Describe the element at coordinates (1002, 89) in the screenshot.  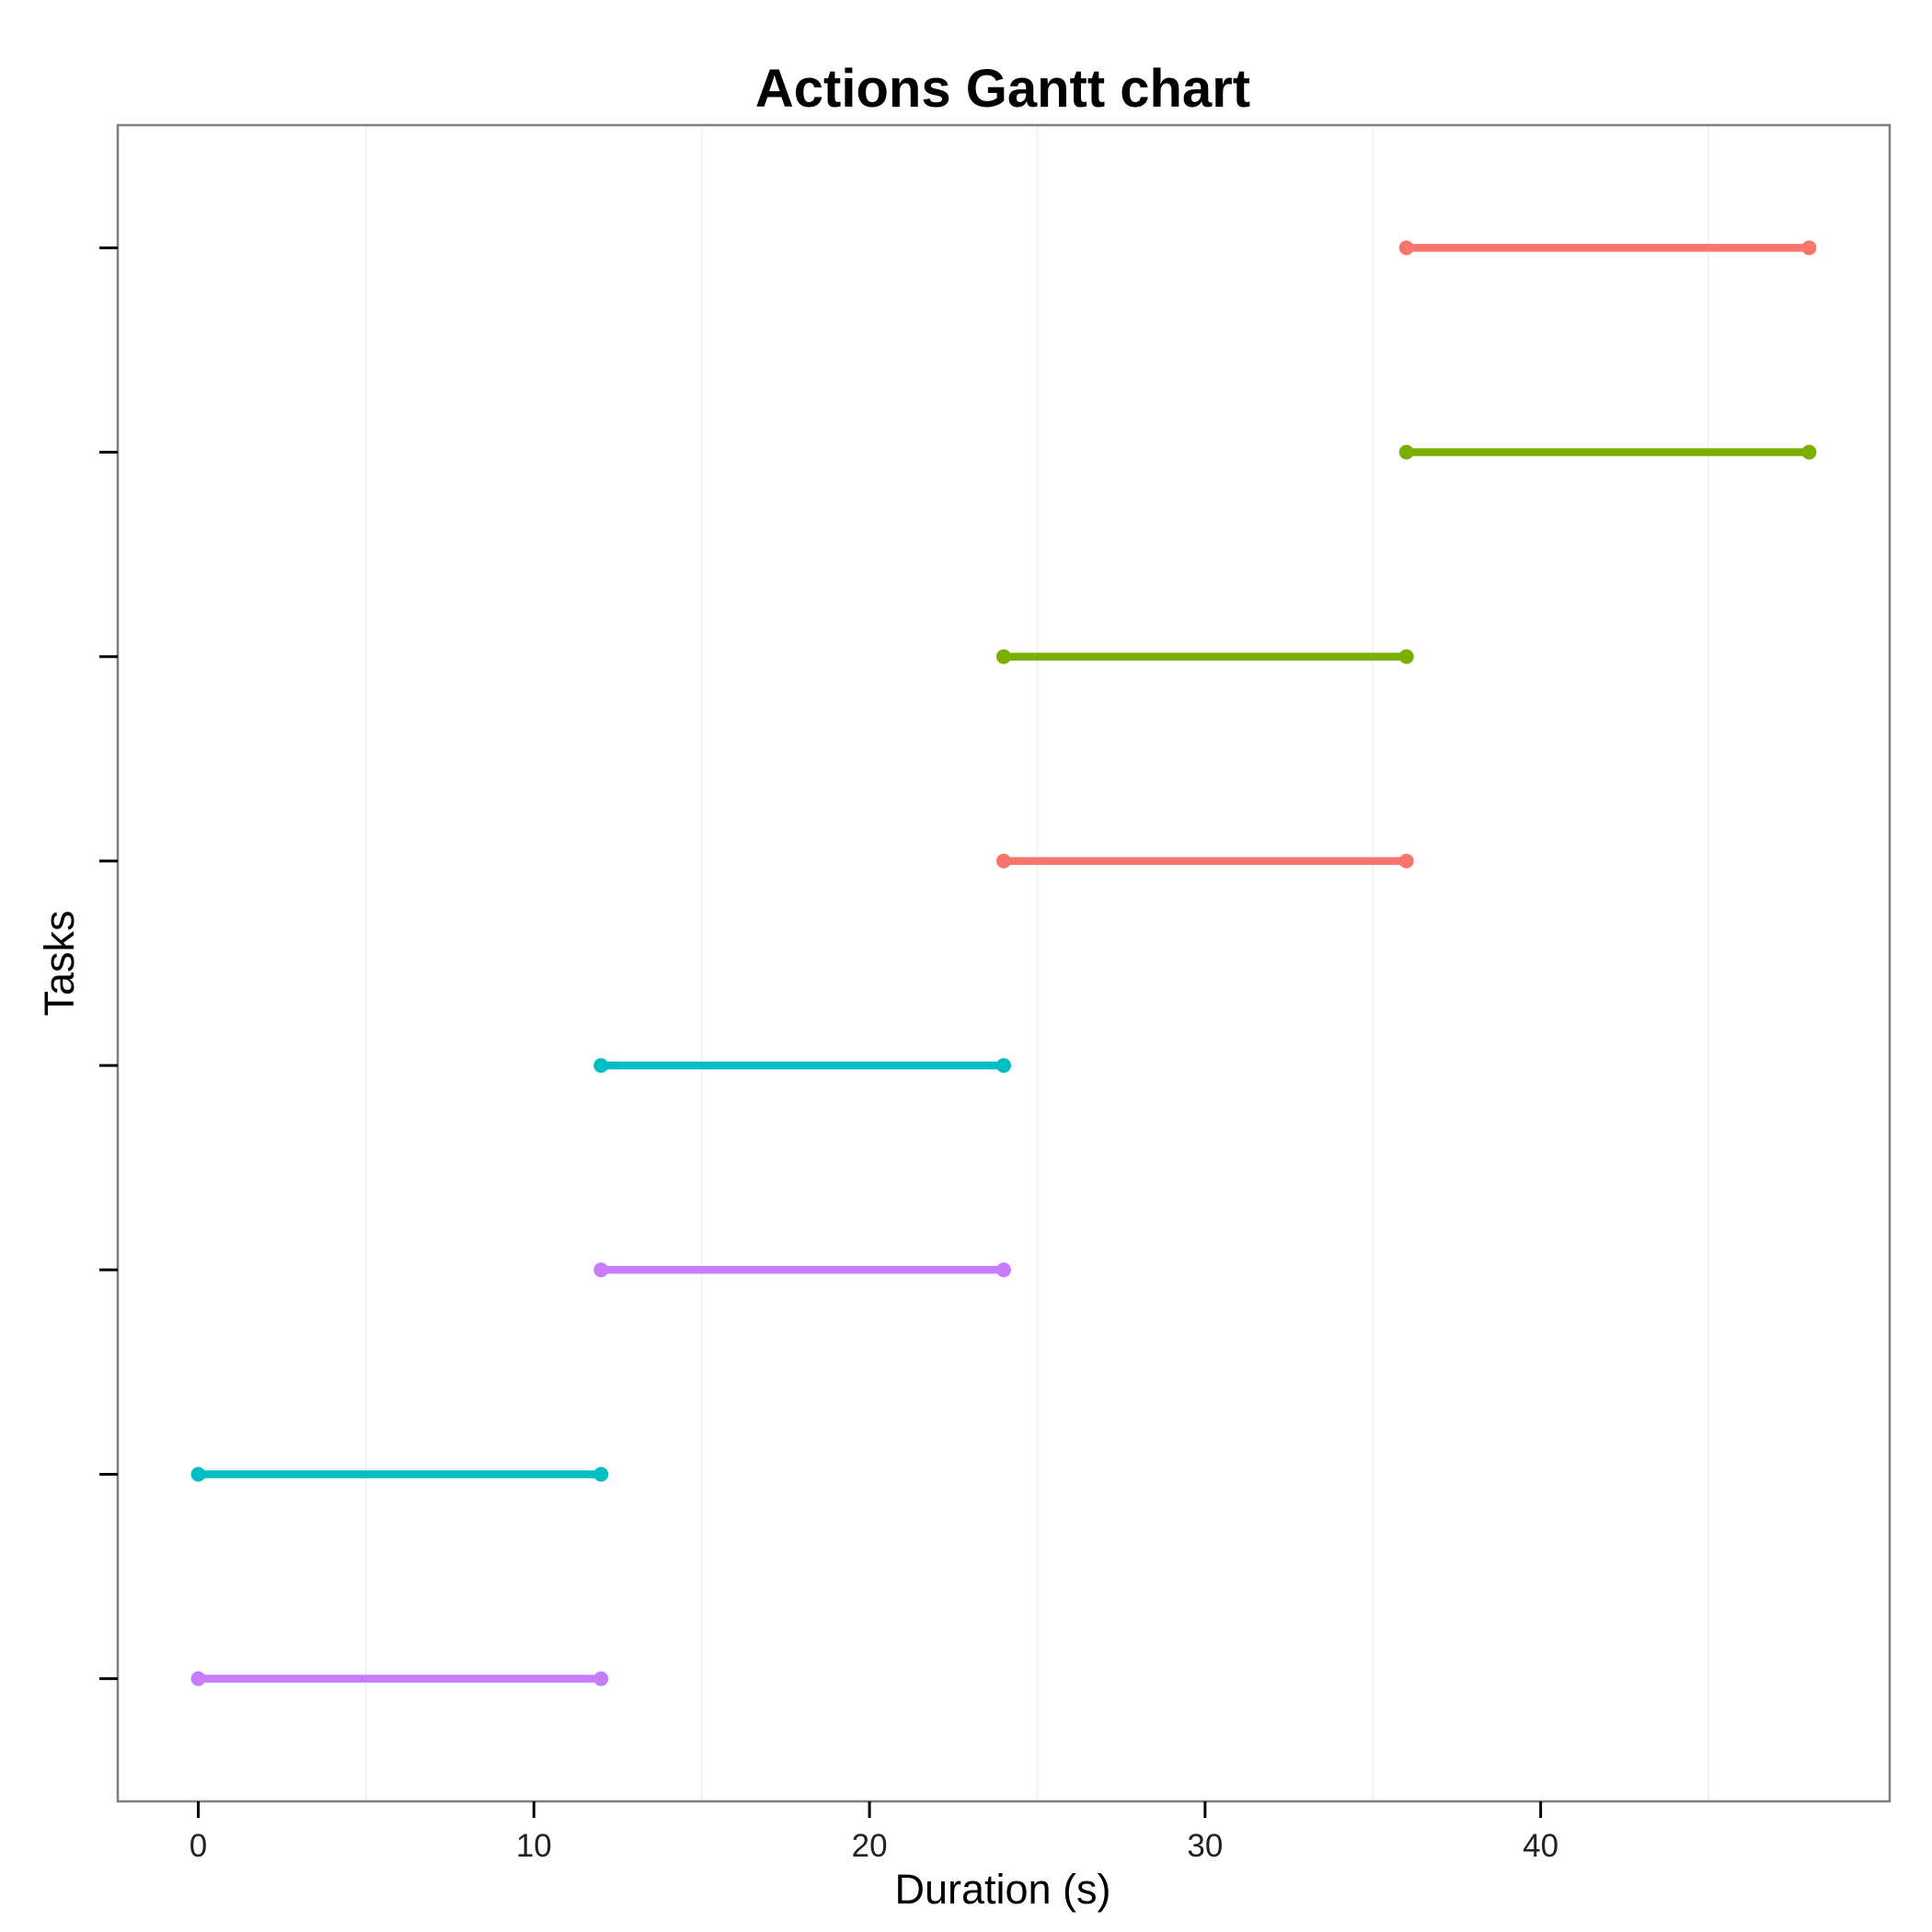
I see `chart-title: Actions Gantt chart` at that location.